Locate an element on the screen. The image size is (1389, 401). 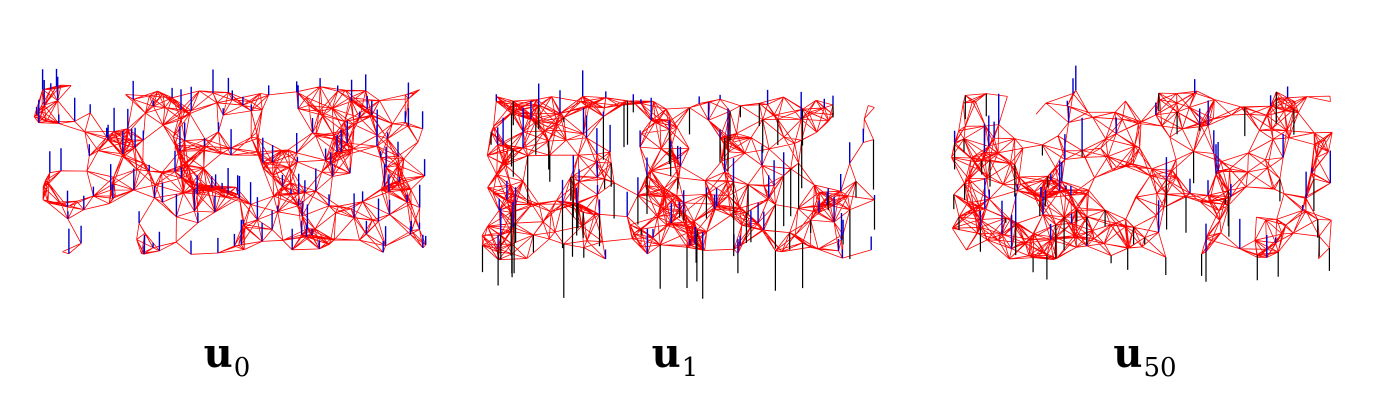
caption-u50: u50 is located at coordinates (1145, 360).